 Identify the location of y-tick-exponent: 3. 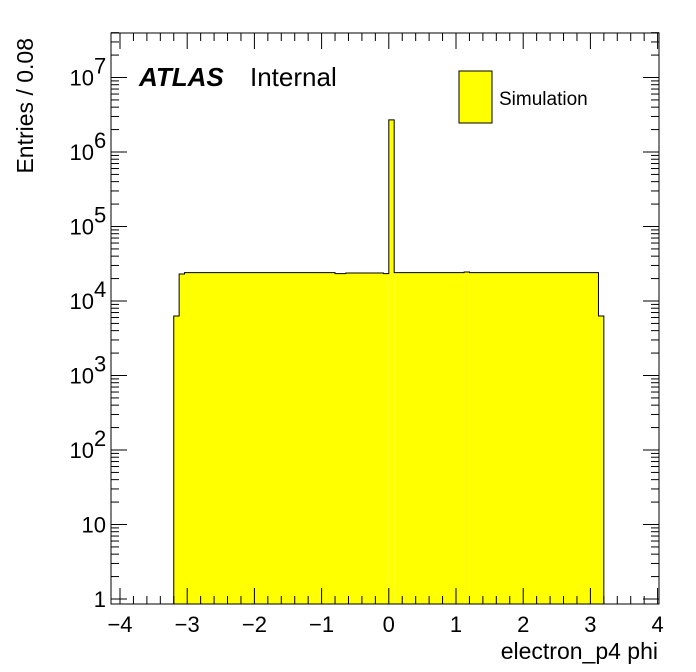
(100, 364).